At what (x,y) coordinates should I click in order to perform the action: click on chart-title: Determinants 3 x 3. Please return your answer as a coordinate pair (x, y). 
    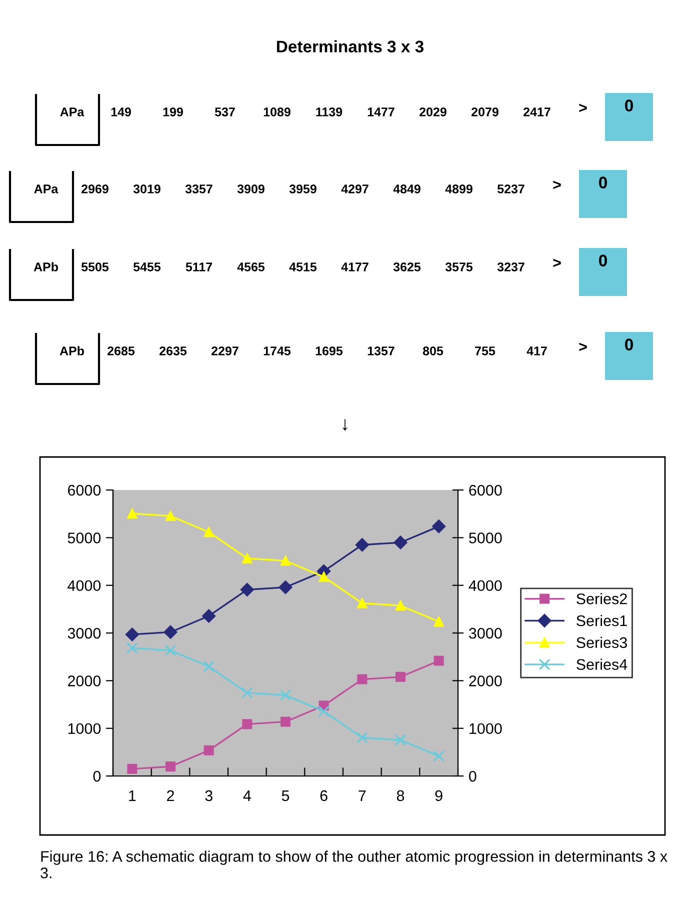
    Looking at the image, I should click on (350, 46).